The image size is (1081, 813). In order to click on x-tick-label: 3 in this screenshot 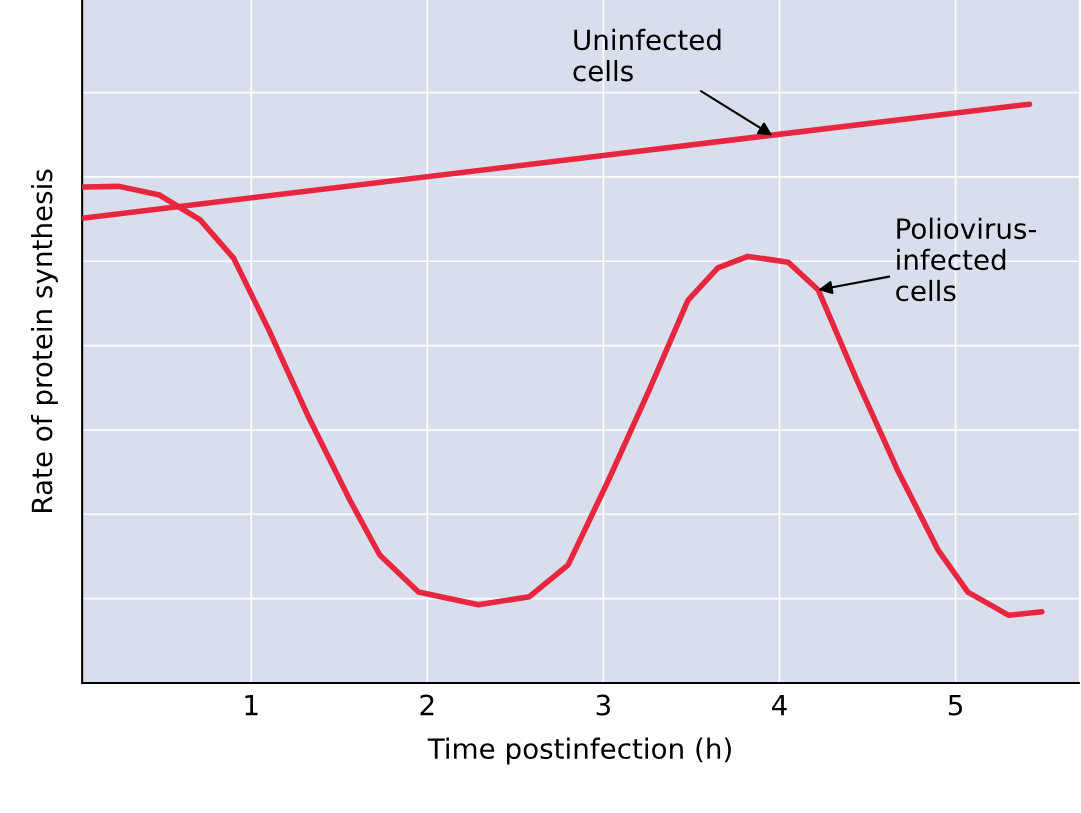, I will do `click(603, 705)`.